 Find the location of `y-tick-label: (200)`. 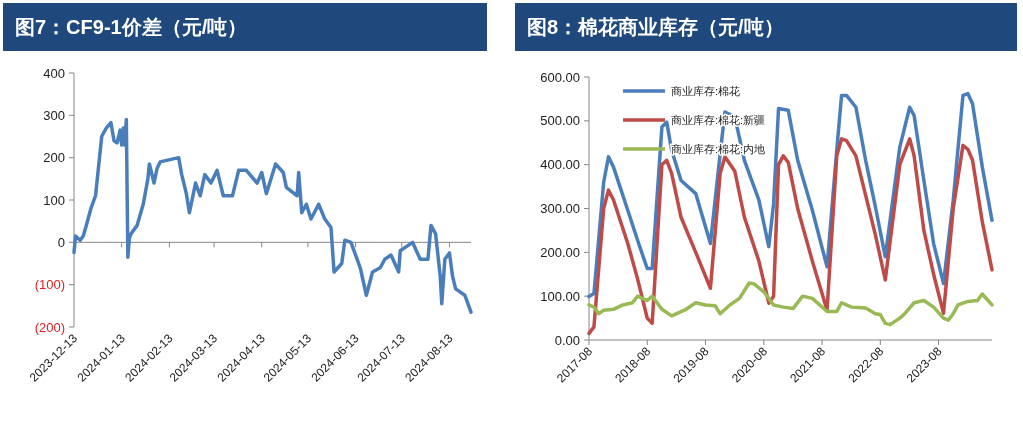

y-tick-label: (200) is located at coordinates (49, 327).